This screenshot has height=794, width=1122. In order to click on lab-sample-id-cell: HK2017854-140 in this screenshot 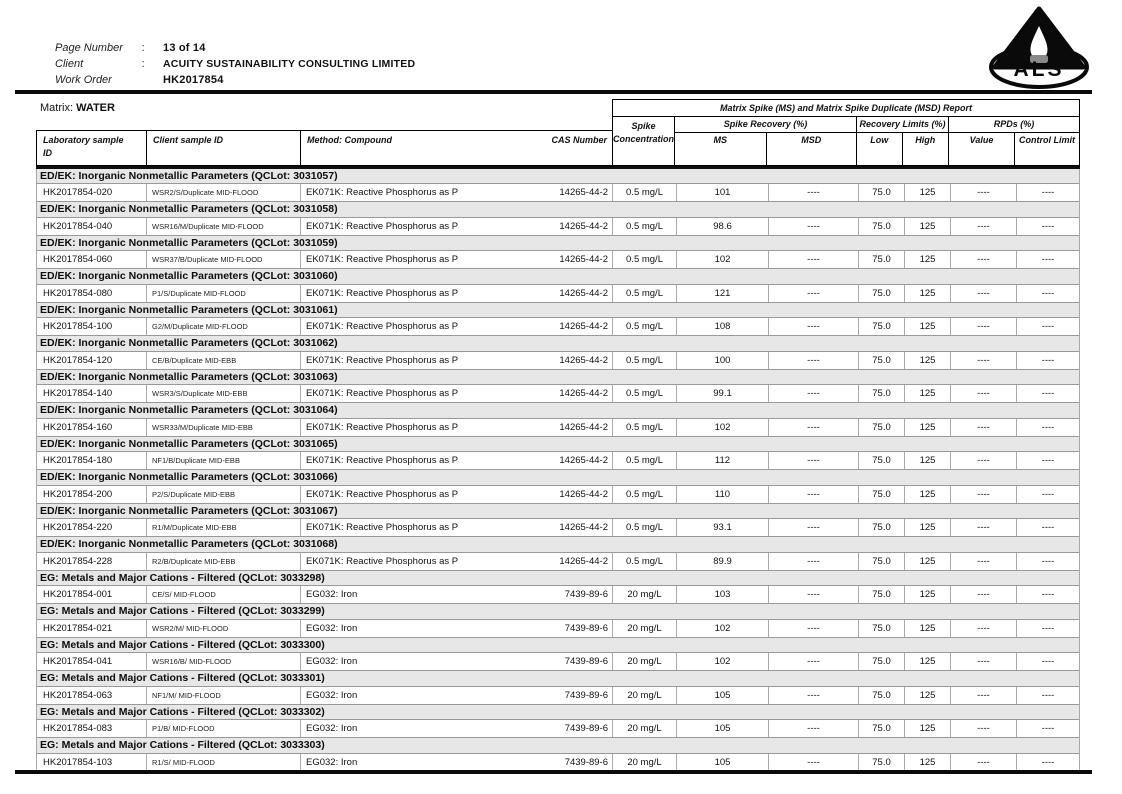, I will do `click(92, 393)`.